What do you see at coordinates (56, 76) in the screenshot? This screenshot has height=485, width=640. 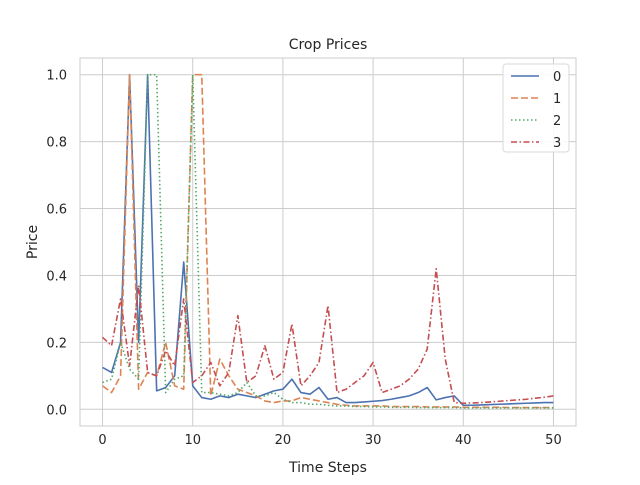 I see `y-tick-label: 1.0` at bounding box center [56, 76].